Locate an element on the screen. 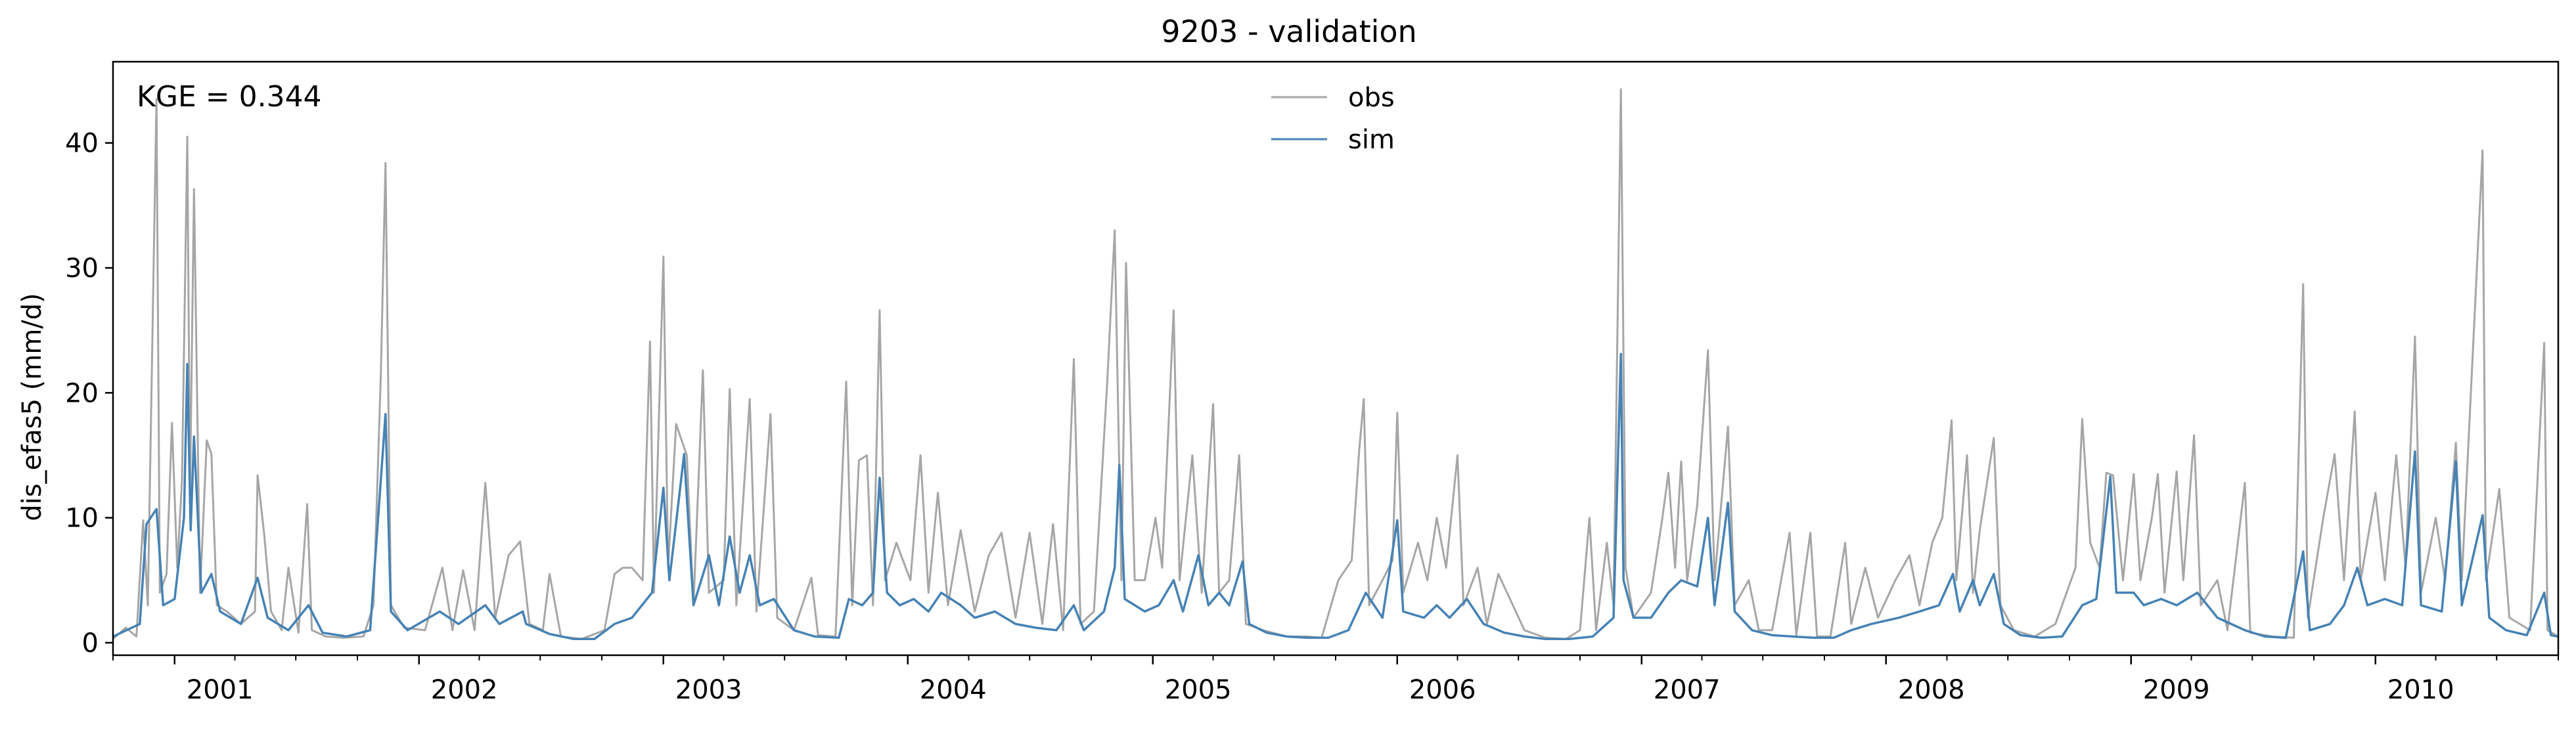  kge-annotation: KGE = 0.344 is located at coordinates (229, 97).